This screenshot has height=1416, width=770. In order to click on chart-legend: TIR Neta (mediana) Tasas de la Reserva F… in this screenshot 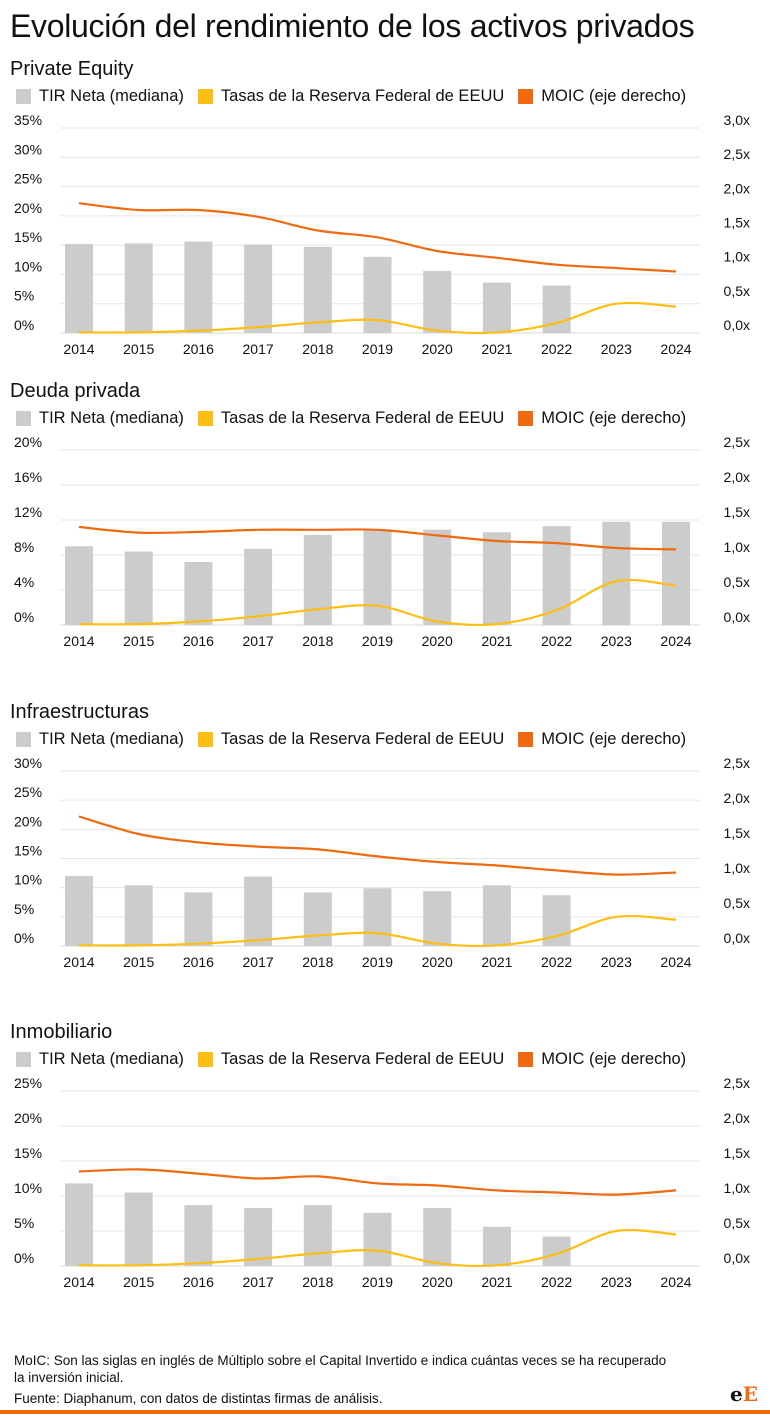, I will do `click(358, 96)`.